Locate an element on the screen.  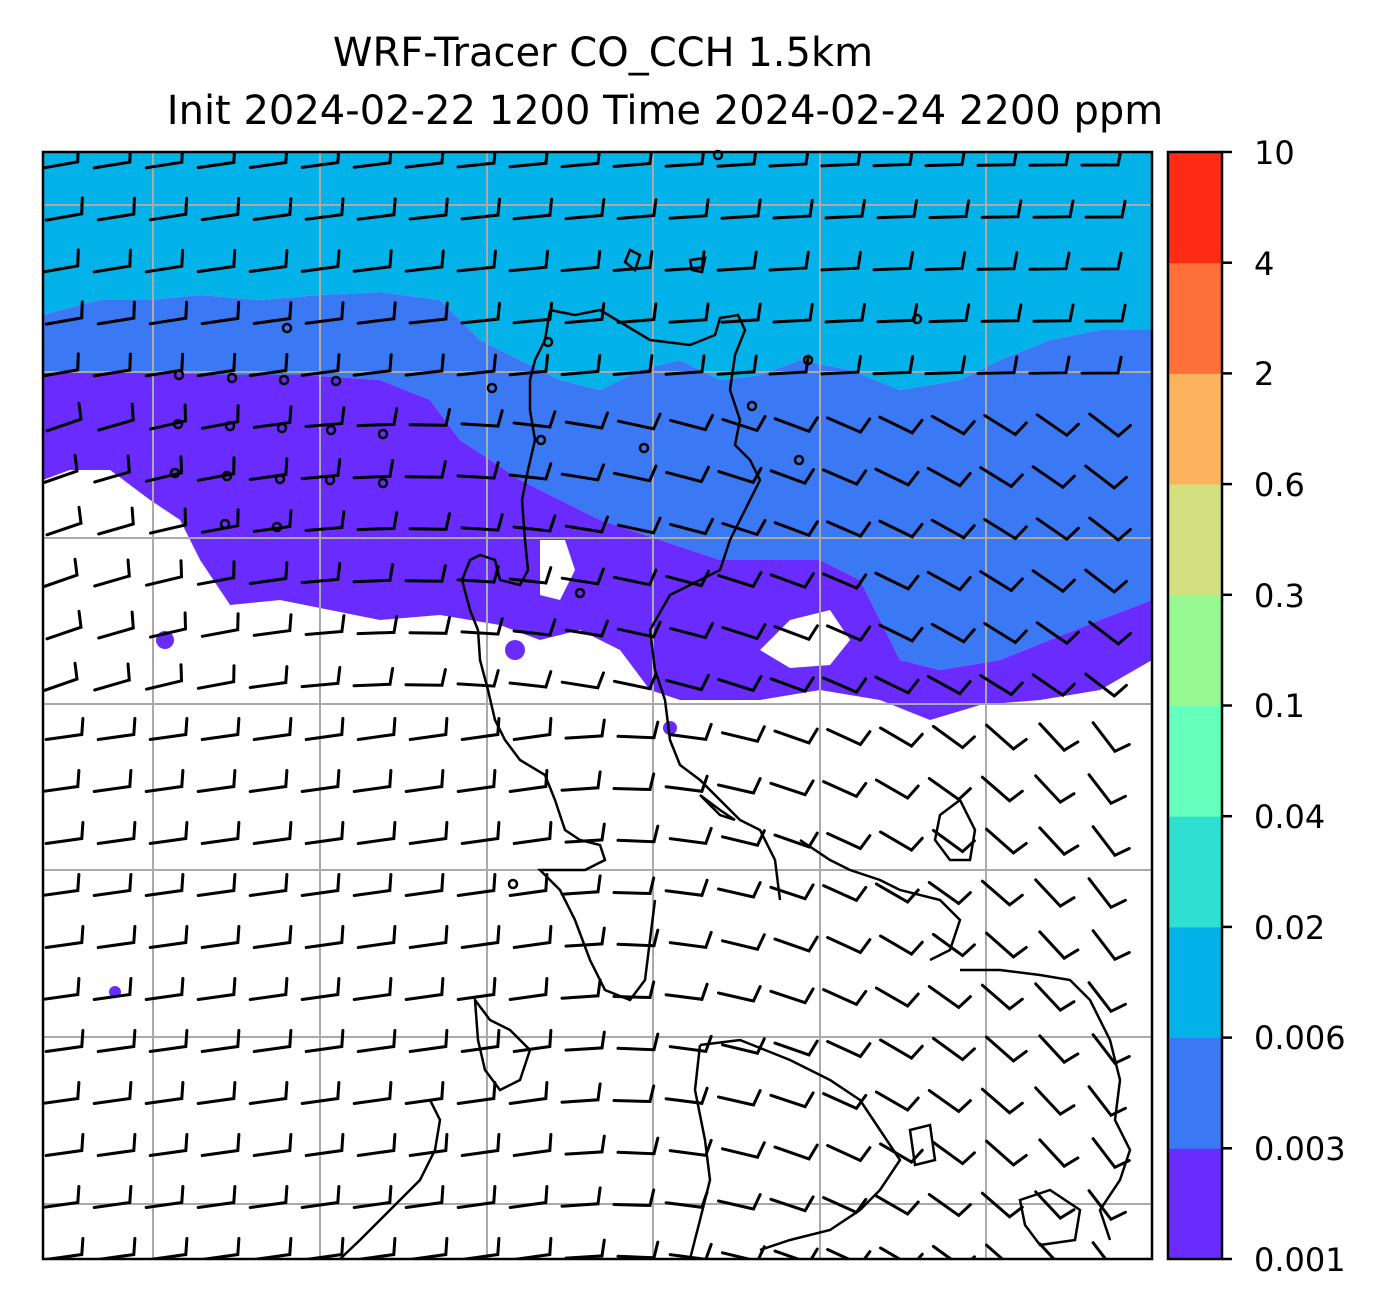
colorbar-tick-label-7: 0.6 is located at coordinates (1279, 485).